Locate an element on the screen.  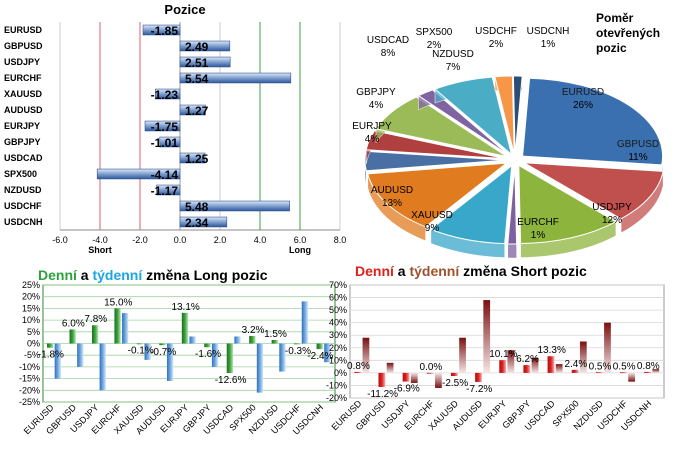
y-tick-label: 5% is located at coordinates (33, 332).